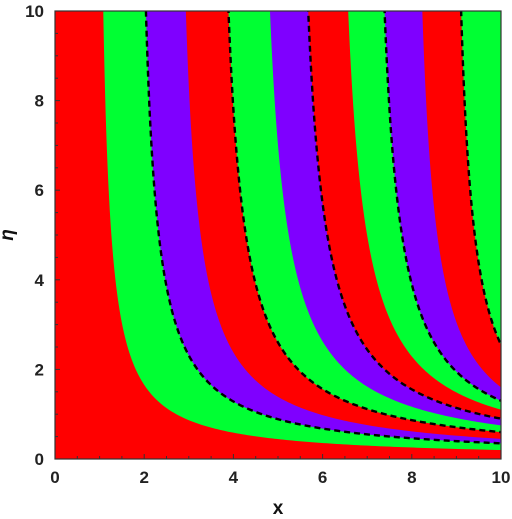 This screenshot has width=512, height=519. I want to click on x-axis: 0 2 4 6 8 10, so click(280, 470).